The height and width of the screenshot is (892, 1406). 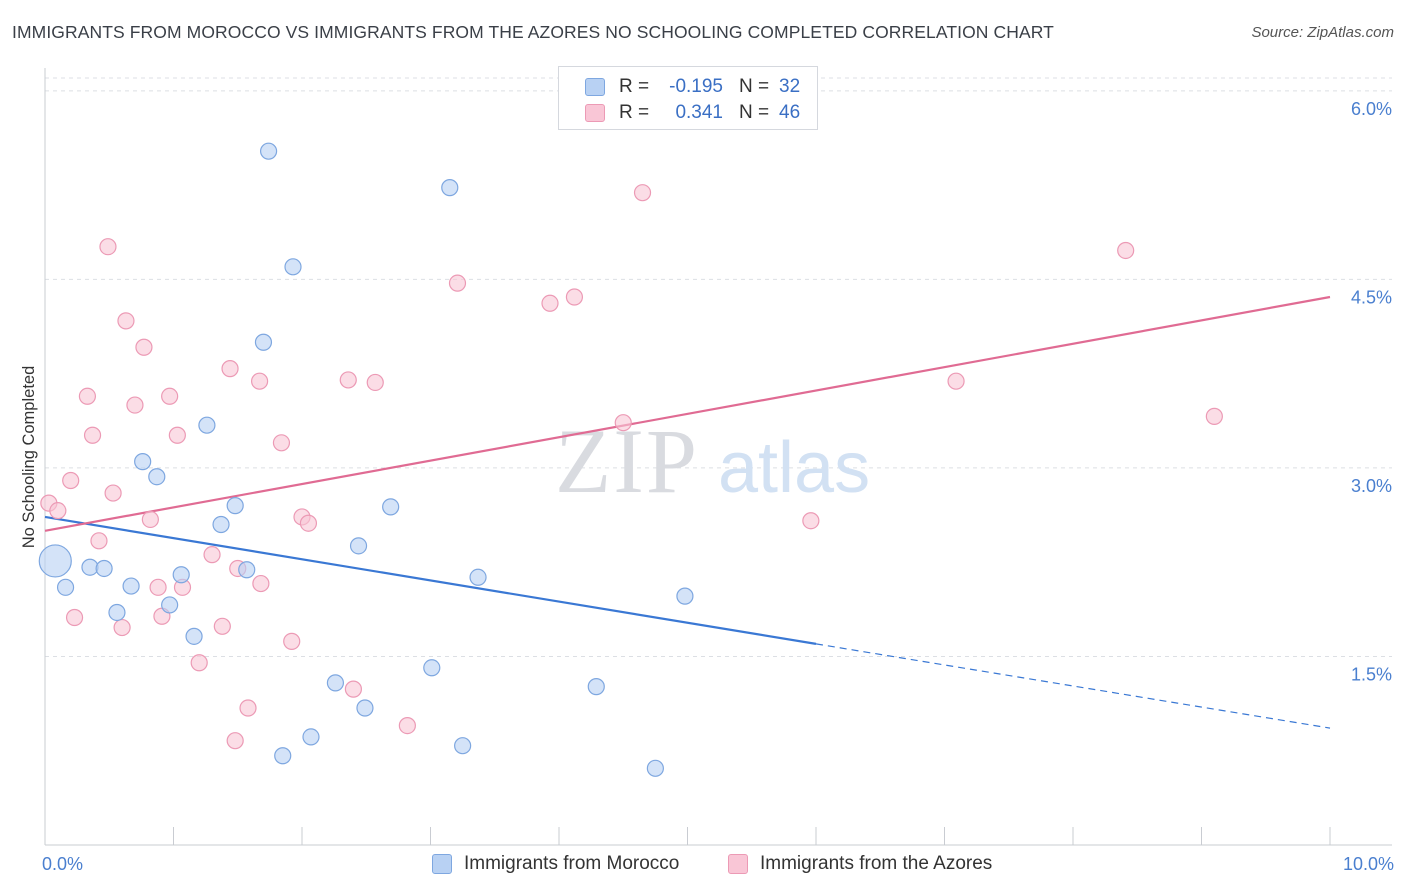 I want to click on trend-line-extension-morocco, so click(x=1073, y=686).